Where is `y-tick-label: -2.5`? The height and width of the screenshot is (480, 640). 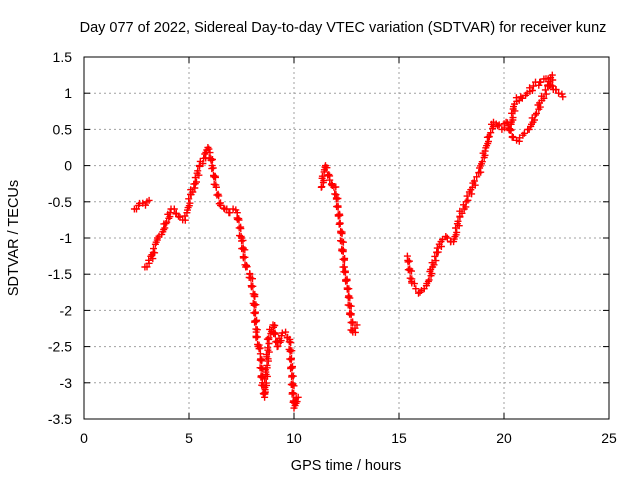
y-tick-label: -2.5 is located at coordinates (60, 347).